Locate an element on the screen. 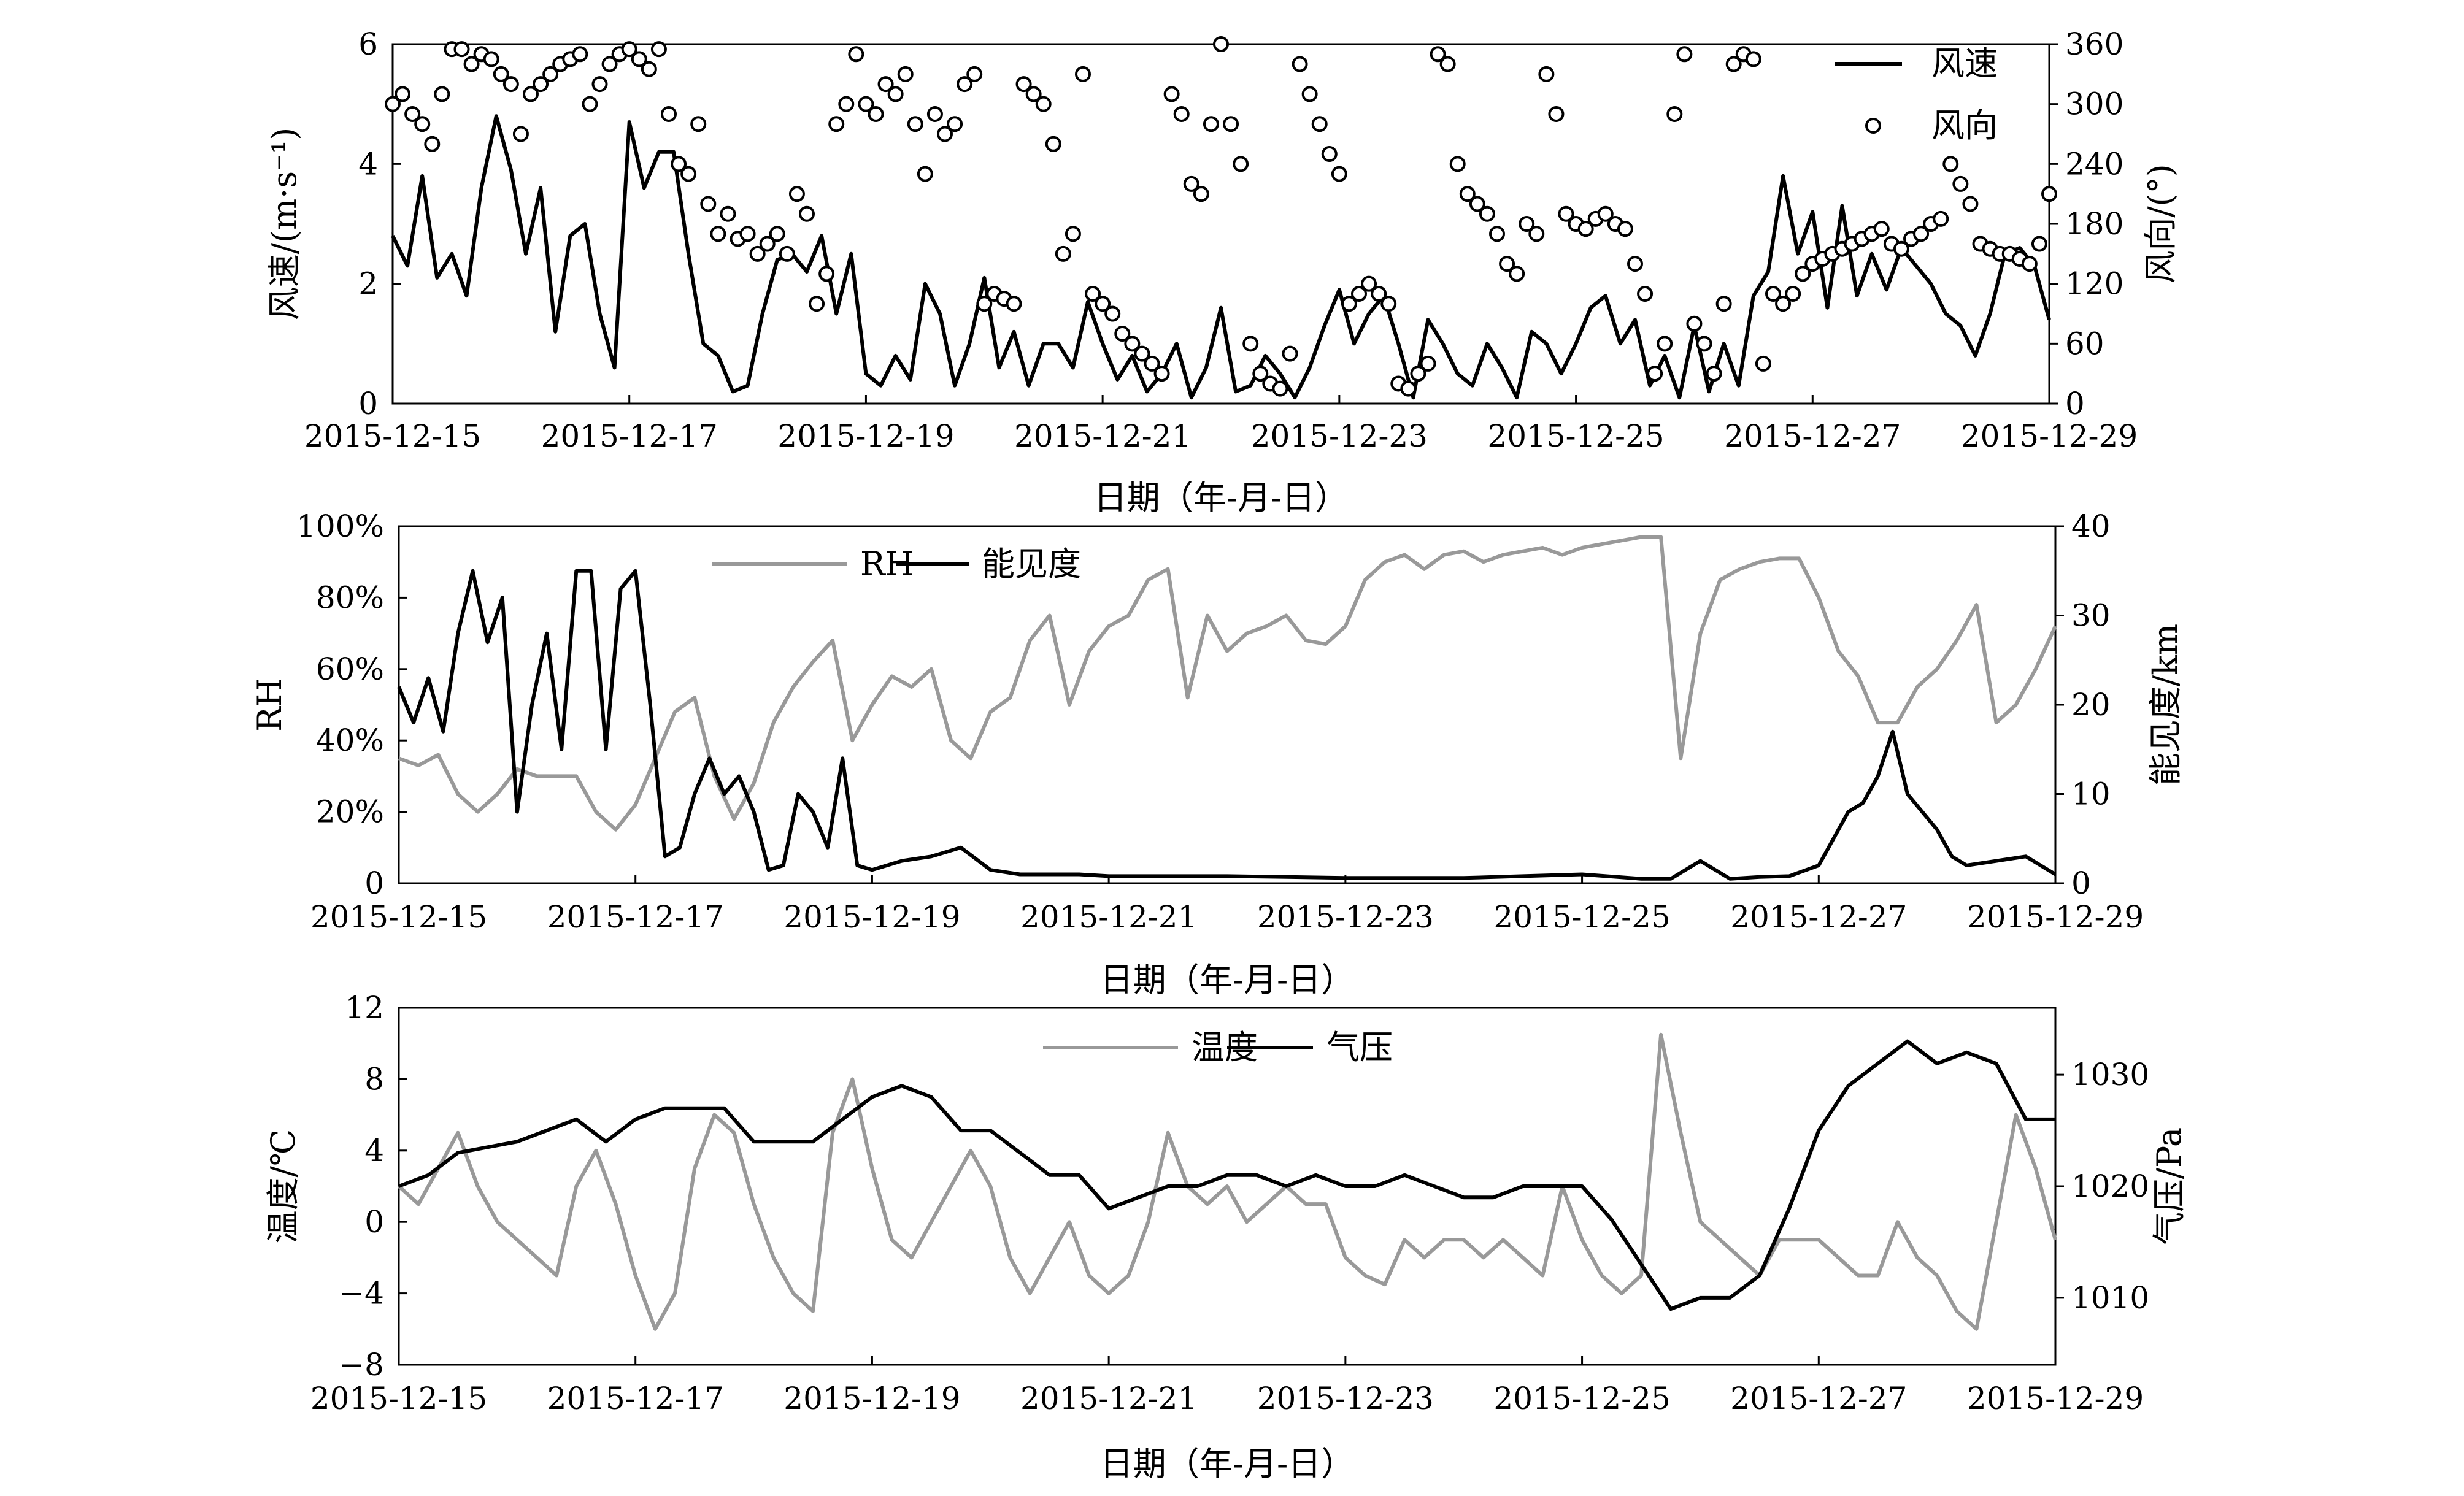 The height and width of the screenshot is (1496, 2464). x-tick-label: 2015-12-29 is located at coordinates (2055, 1398).